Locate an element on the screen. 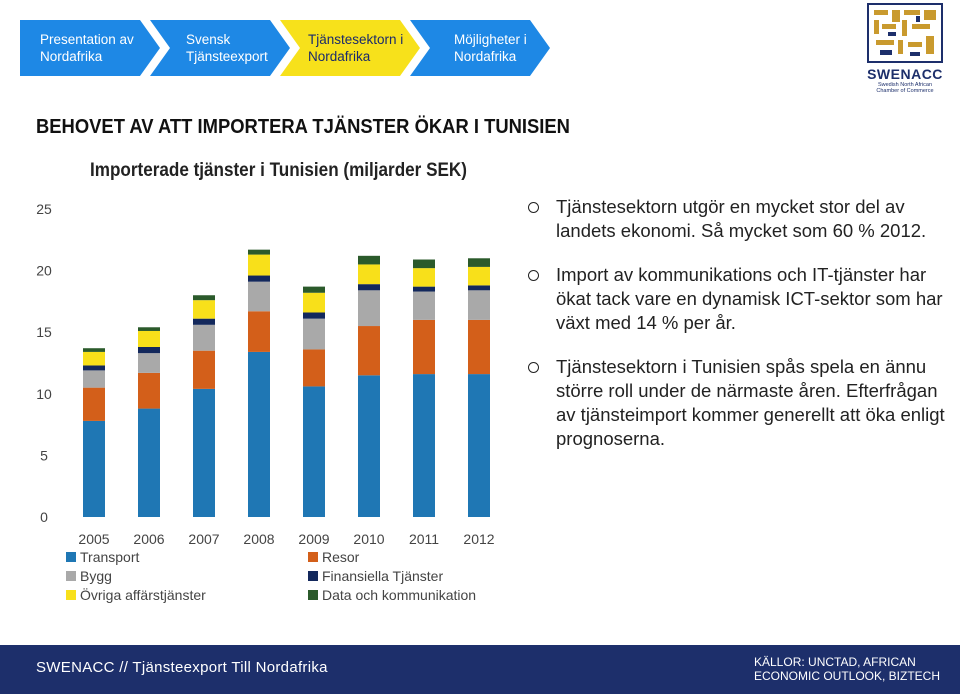  legend-label: Bygg is located at coordinates (96, 576).